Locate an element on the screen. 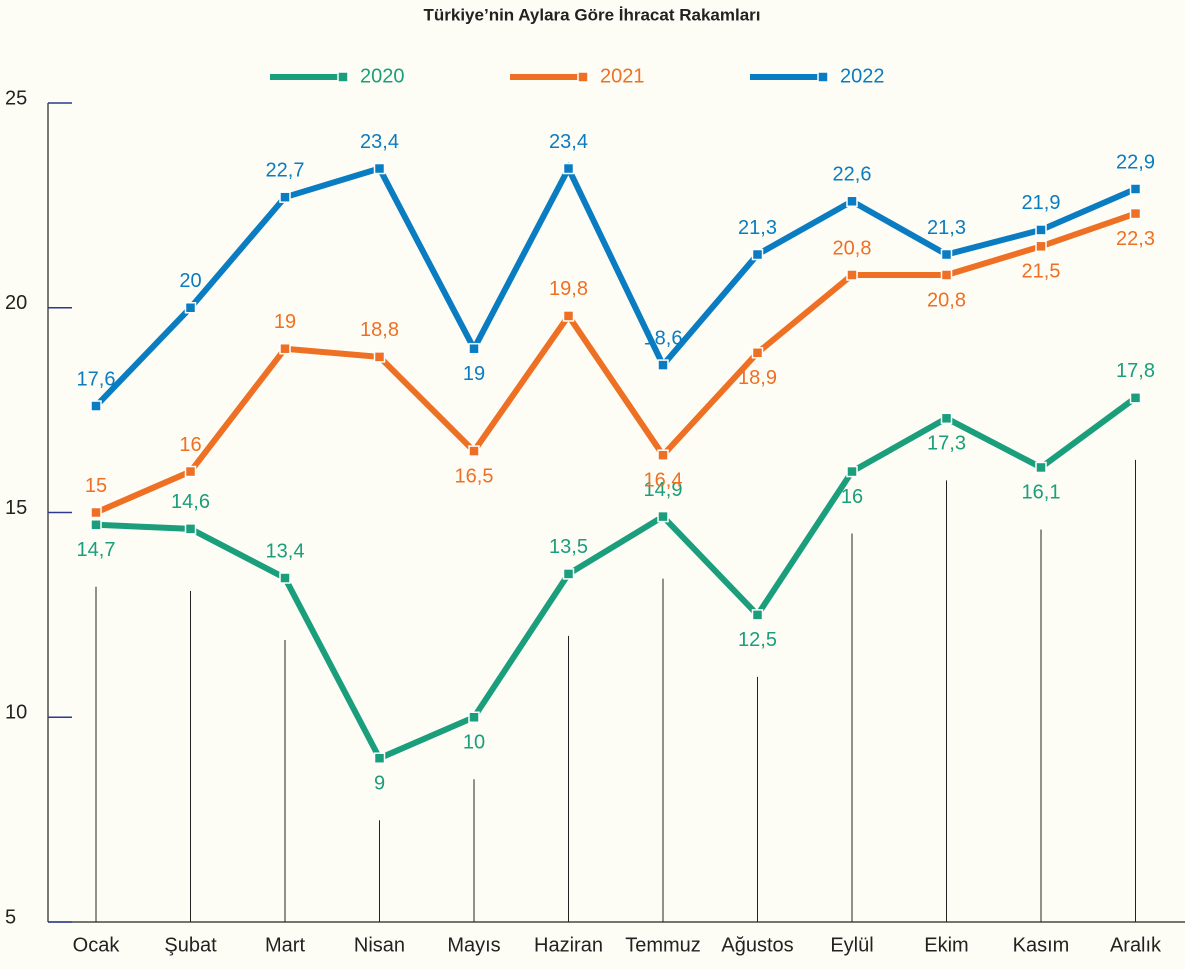 This screenshot has height=969, width=1185. data-label: 22,9 is located at coordinates (1135, 162).